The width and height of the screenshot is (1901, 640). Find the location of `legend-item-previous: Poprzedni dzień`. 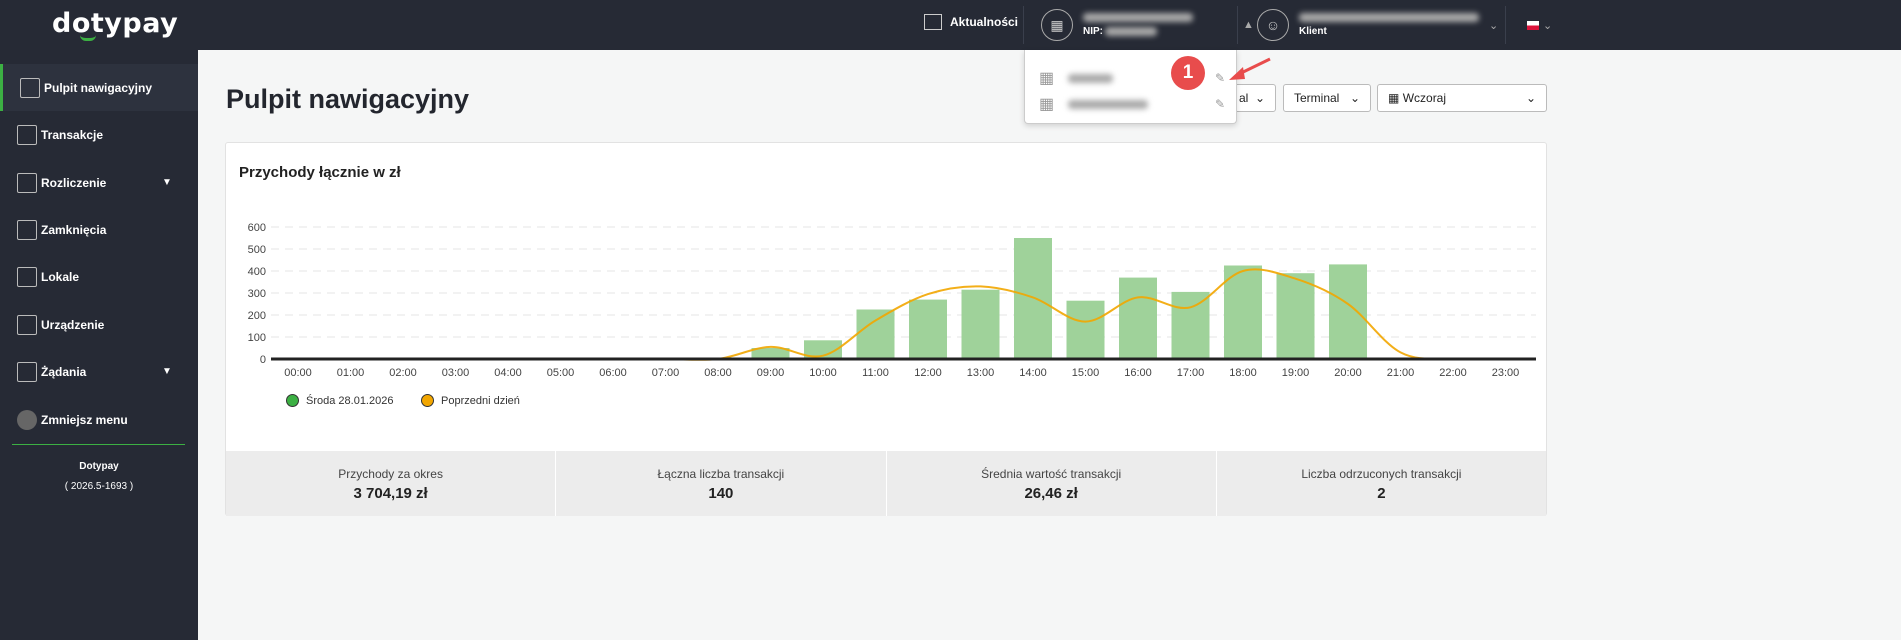

legend-item-previous: Poprzedni dzień is located at coordinates (470, 400).